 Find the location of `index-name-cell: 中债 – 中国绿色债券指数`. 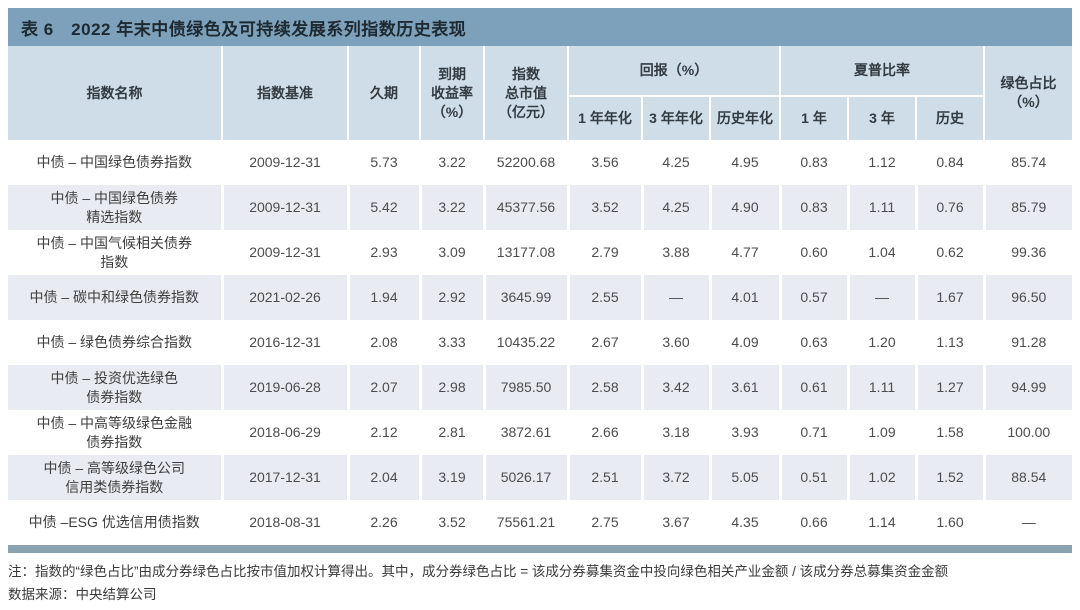

index-name-cell: 中债 – 中国绿色债券指数 is located at coordinates (114, 162).